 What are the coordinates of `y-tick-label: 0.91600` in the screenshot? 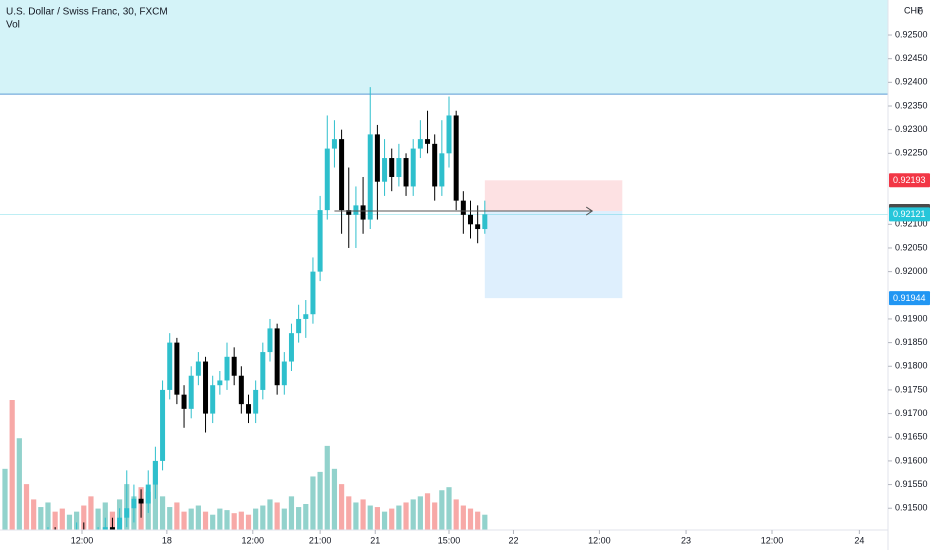 It's located at (911, 460).